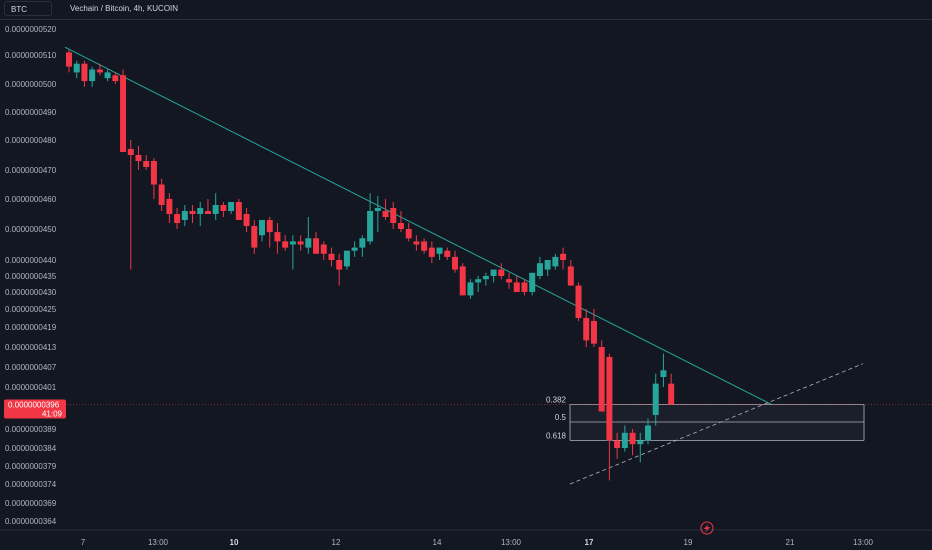 The height and width of the screenshot is (550, 932). I want to click on bar-countdown-label: 41:09, so click(52, 414).